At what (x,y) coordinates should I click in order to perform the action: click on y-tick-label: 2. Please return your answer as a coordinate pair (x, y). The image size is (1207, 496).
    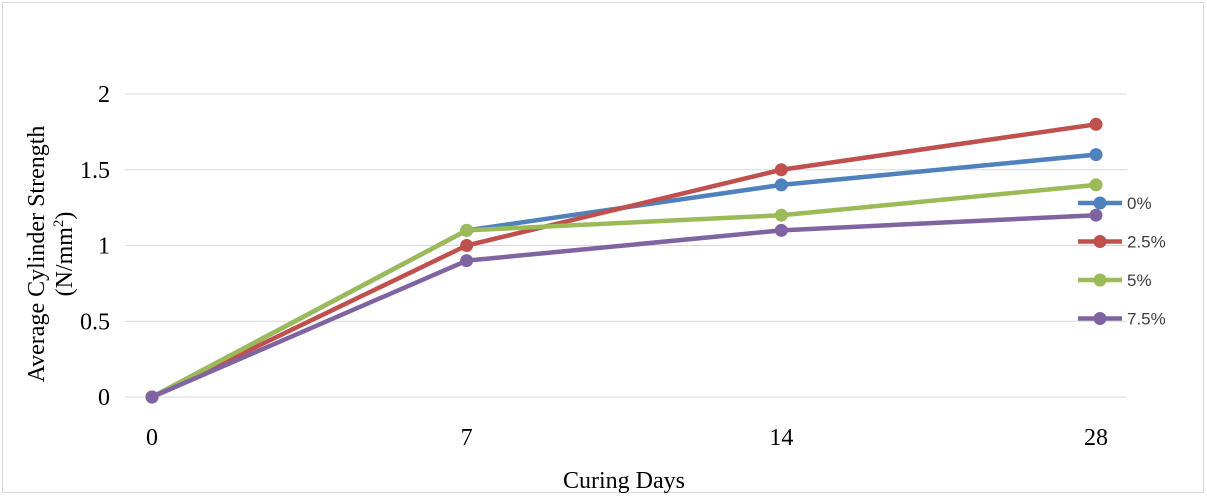
    Looking at the image, I should click on (104, 95).